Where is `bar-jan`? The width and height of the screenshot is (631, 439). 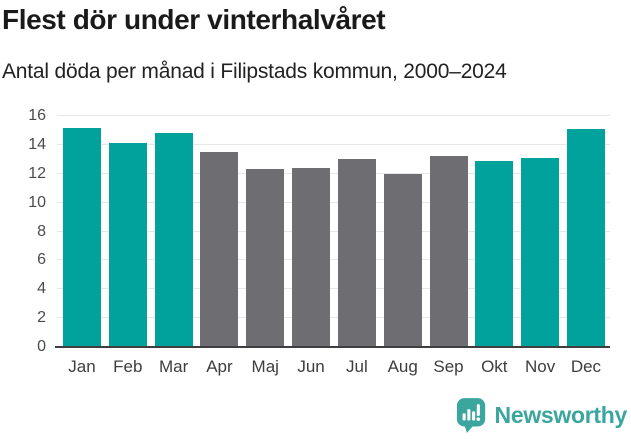 bar-jan is located at coordinates (82, 237).